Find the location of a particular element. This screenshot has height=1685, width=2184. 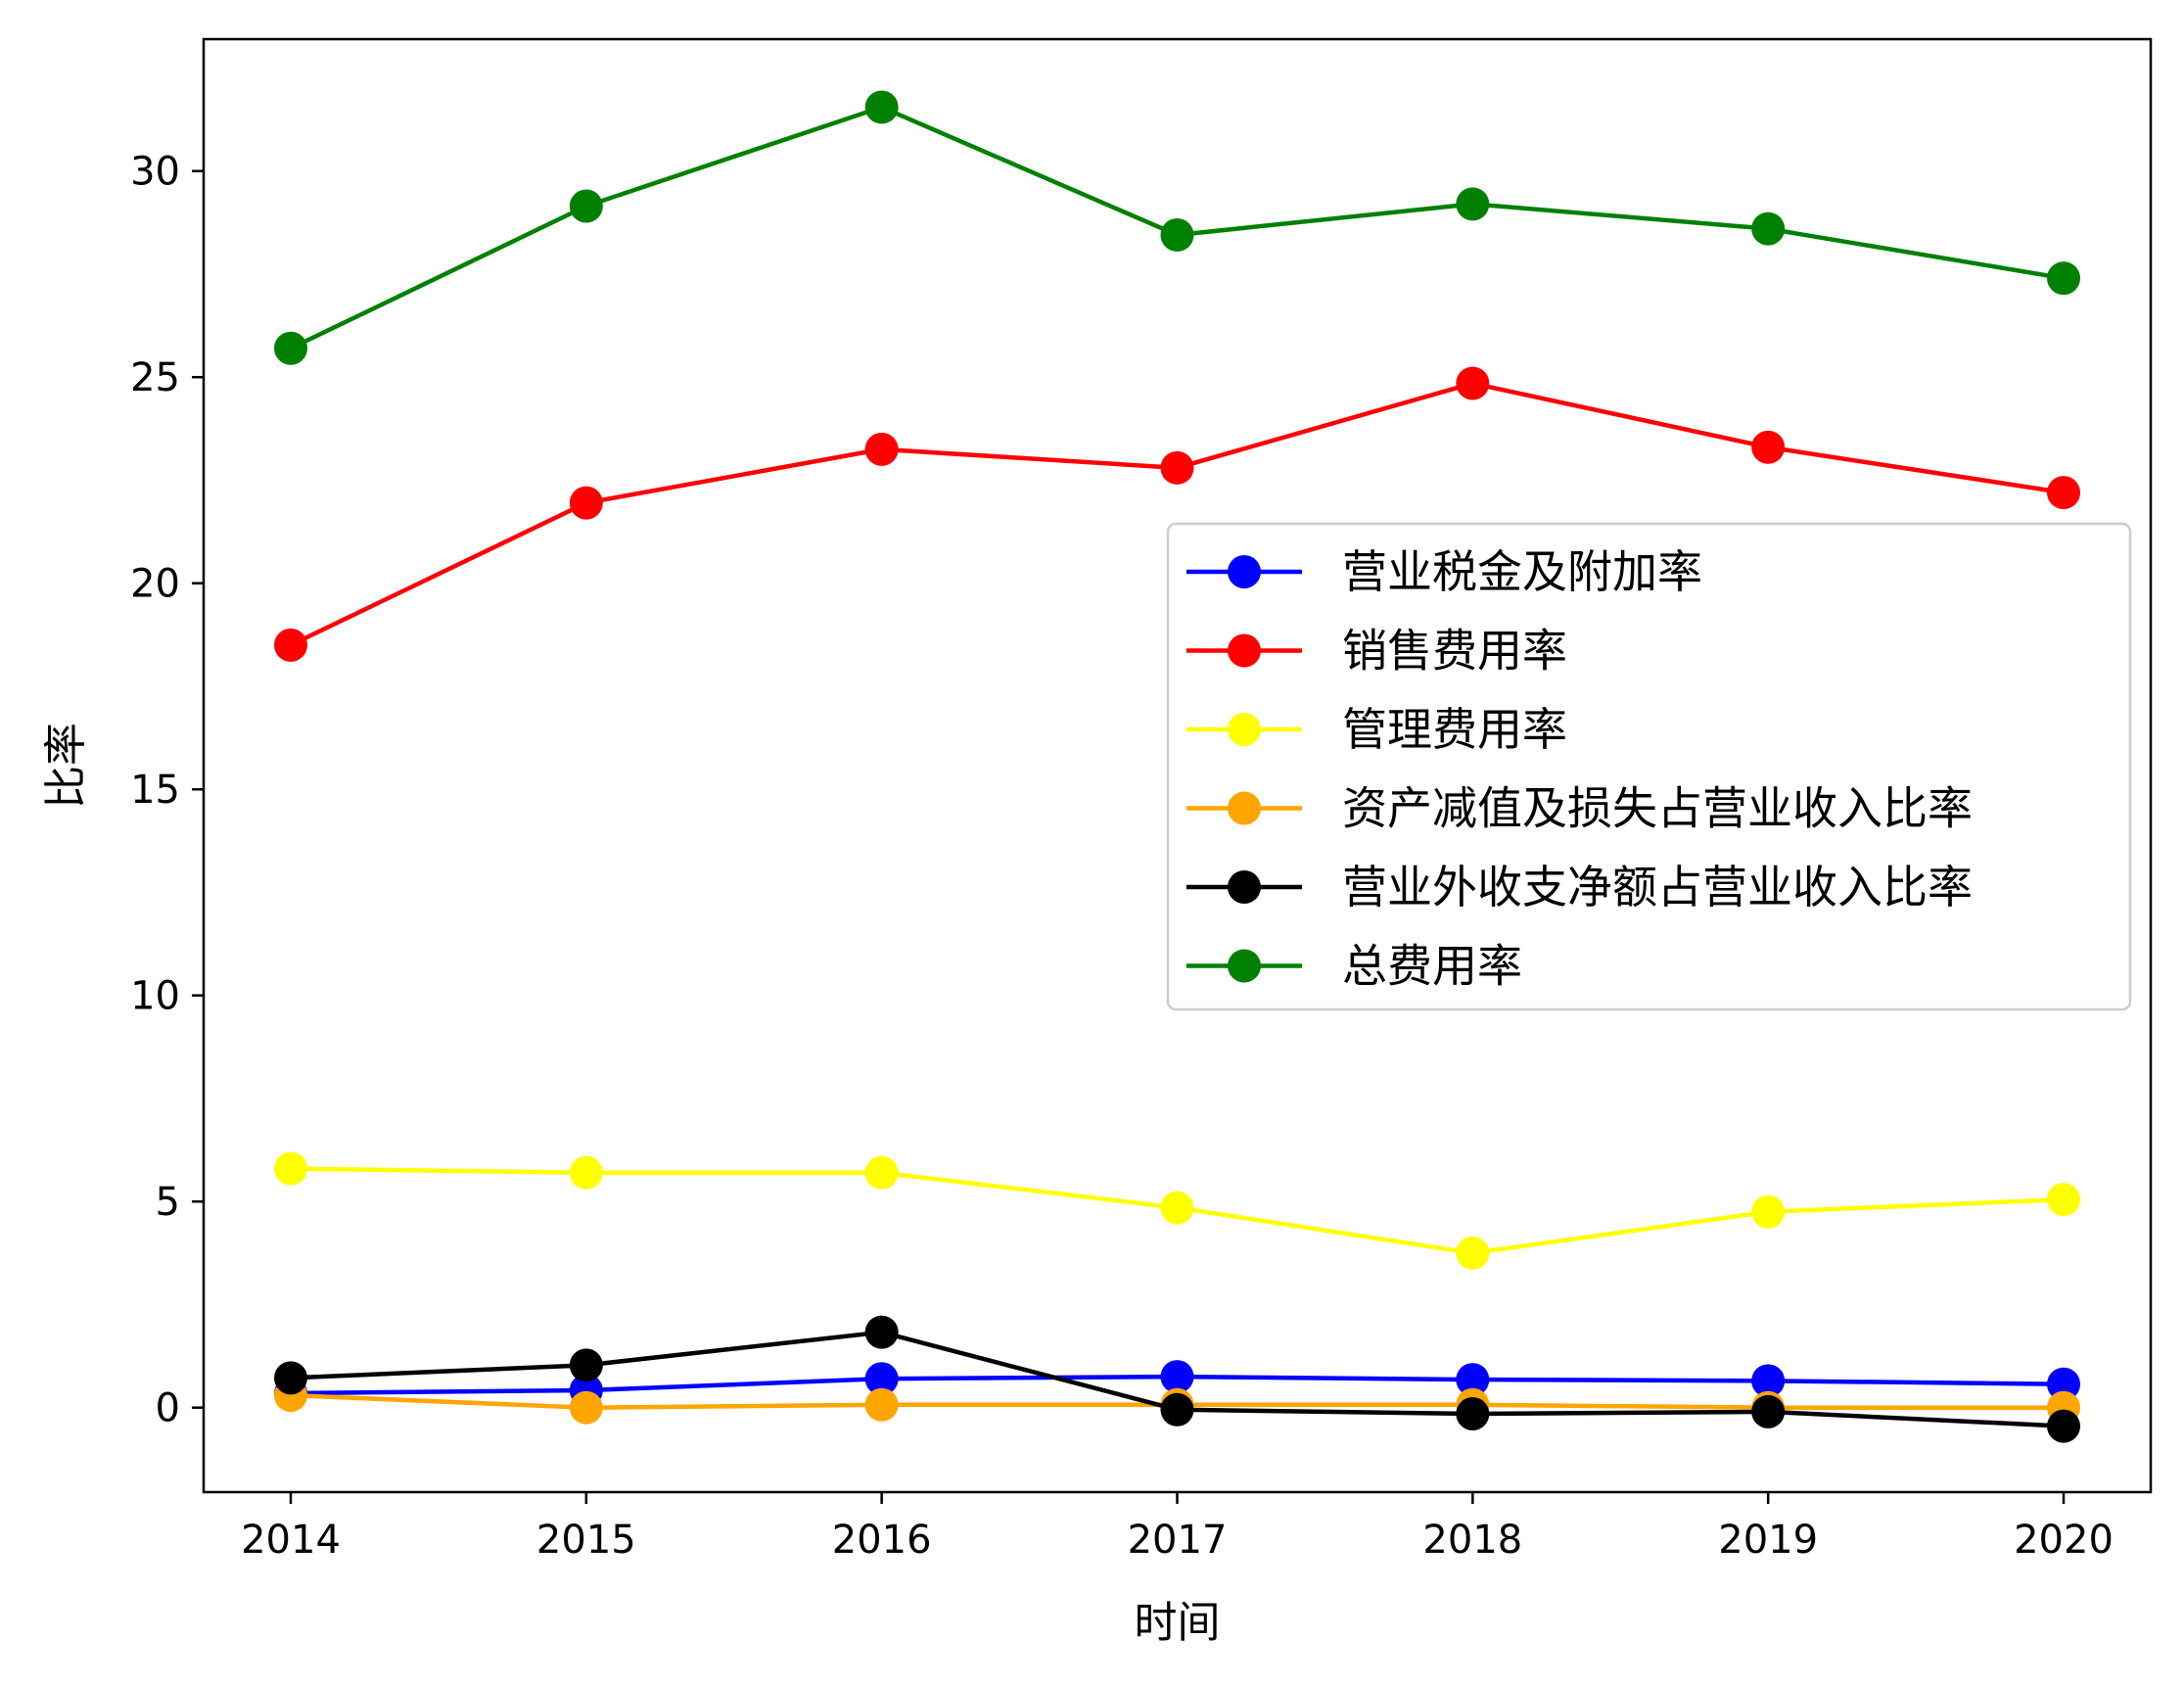

x-axis-label: 时间 is located at coordinates (1178, 1623).